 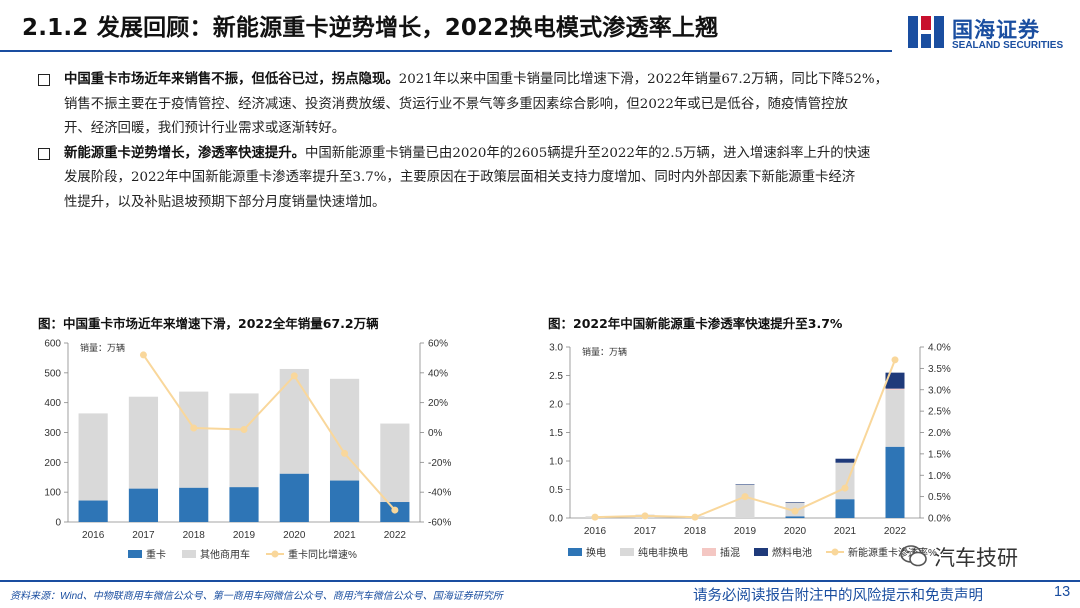 I want to click on legend-label: 其他商用车, so click(x=225, y=554).